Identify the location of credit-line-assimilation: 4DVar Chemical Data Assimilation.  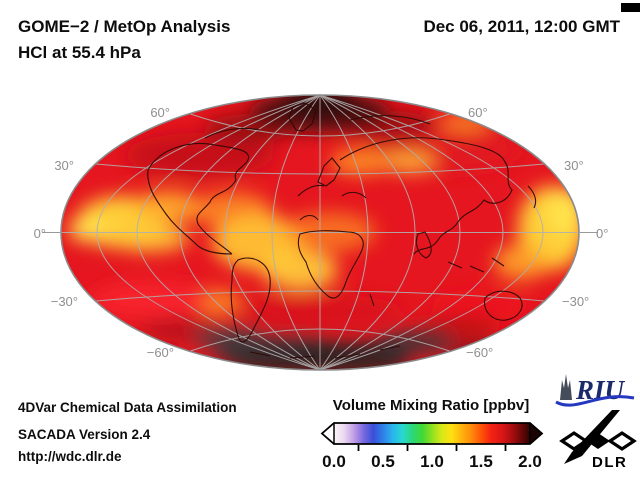
(127, 407).